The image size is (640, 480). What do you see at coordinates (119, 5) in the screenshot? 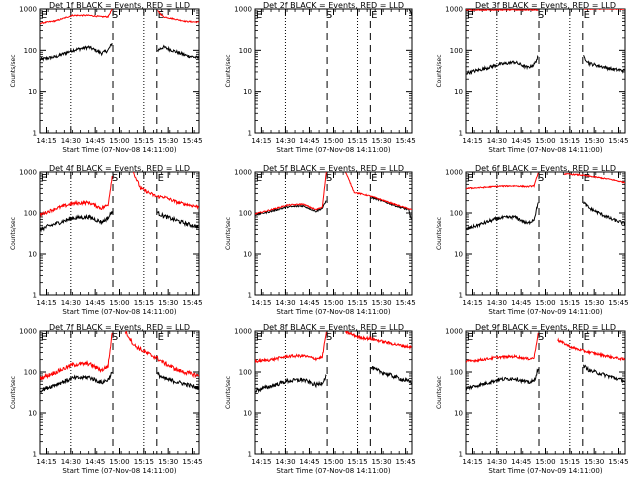
I see `panel-title: Det 1f BLACK = Events, RED = LLD` at bounding box center [119, 5].